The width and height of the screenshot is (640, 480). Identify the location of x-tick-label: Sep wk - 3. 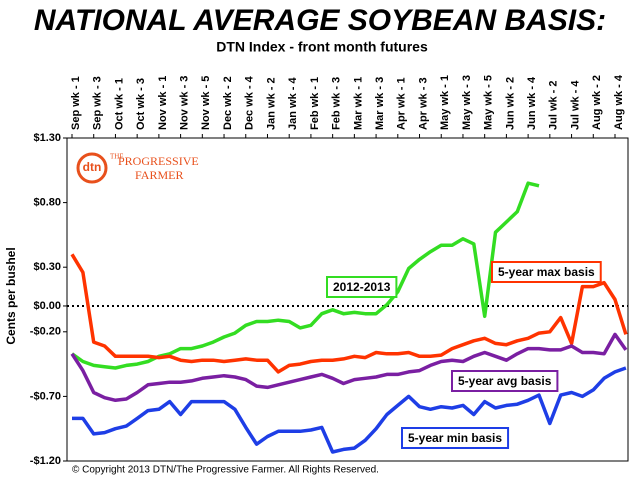
(98, 103).